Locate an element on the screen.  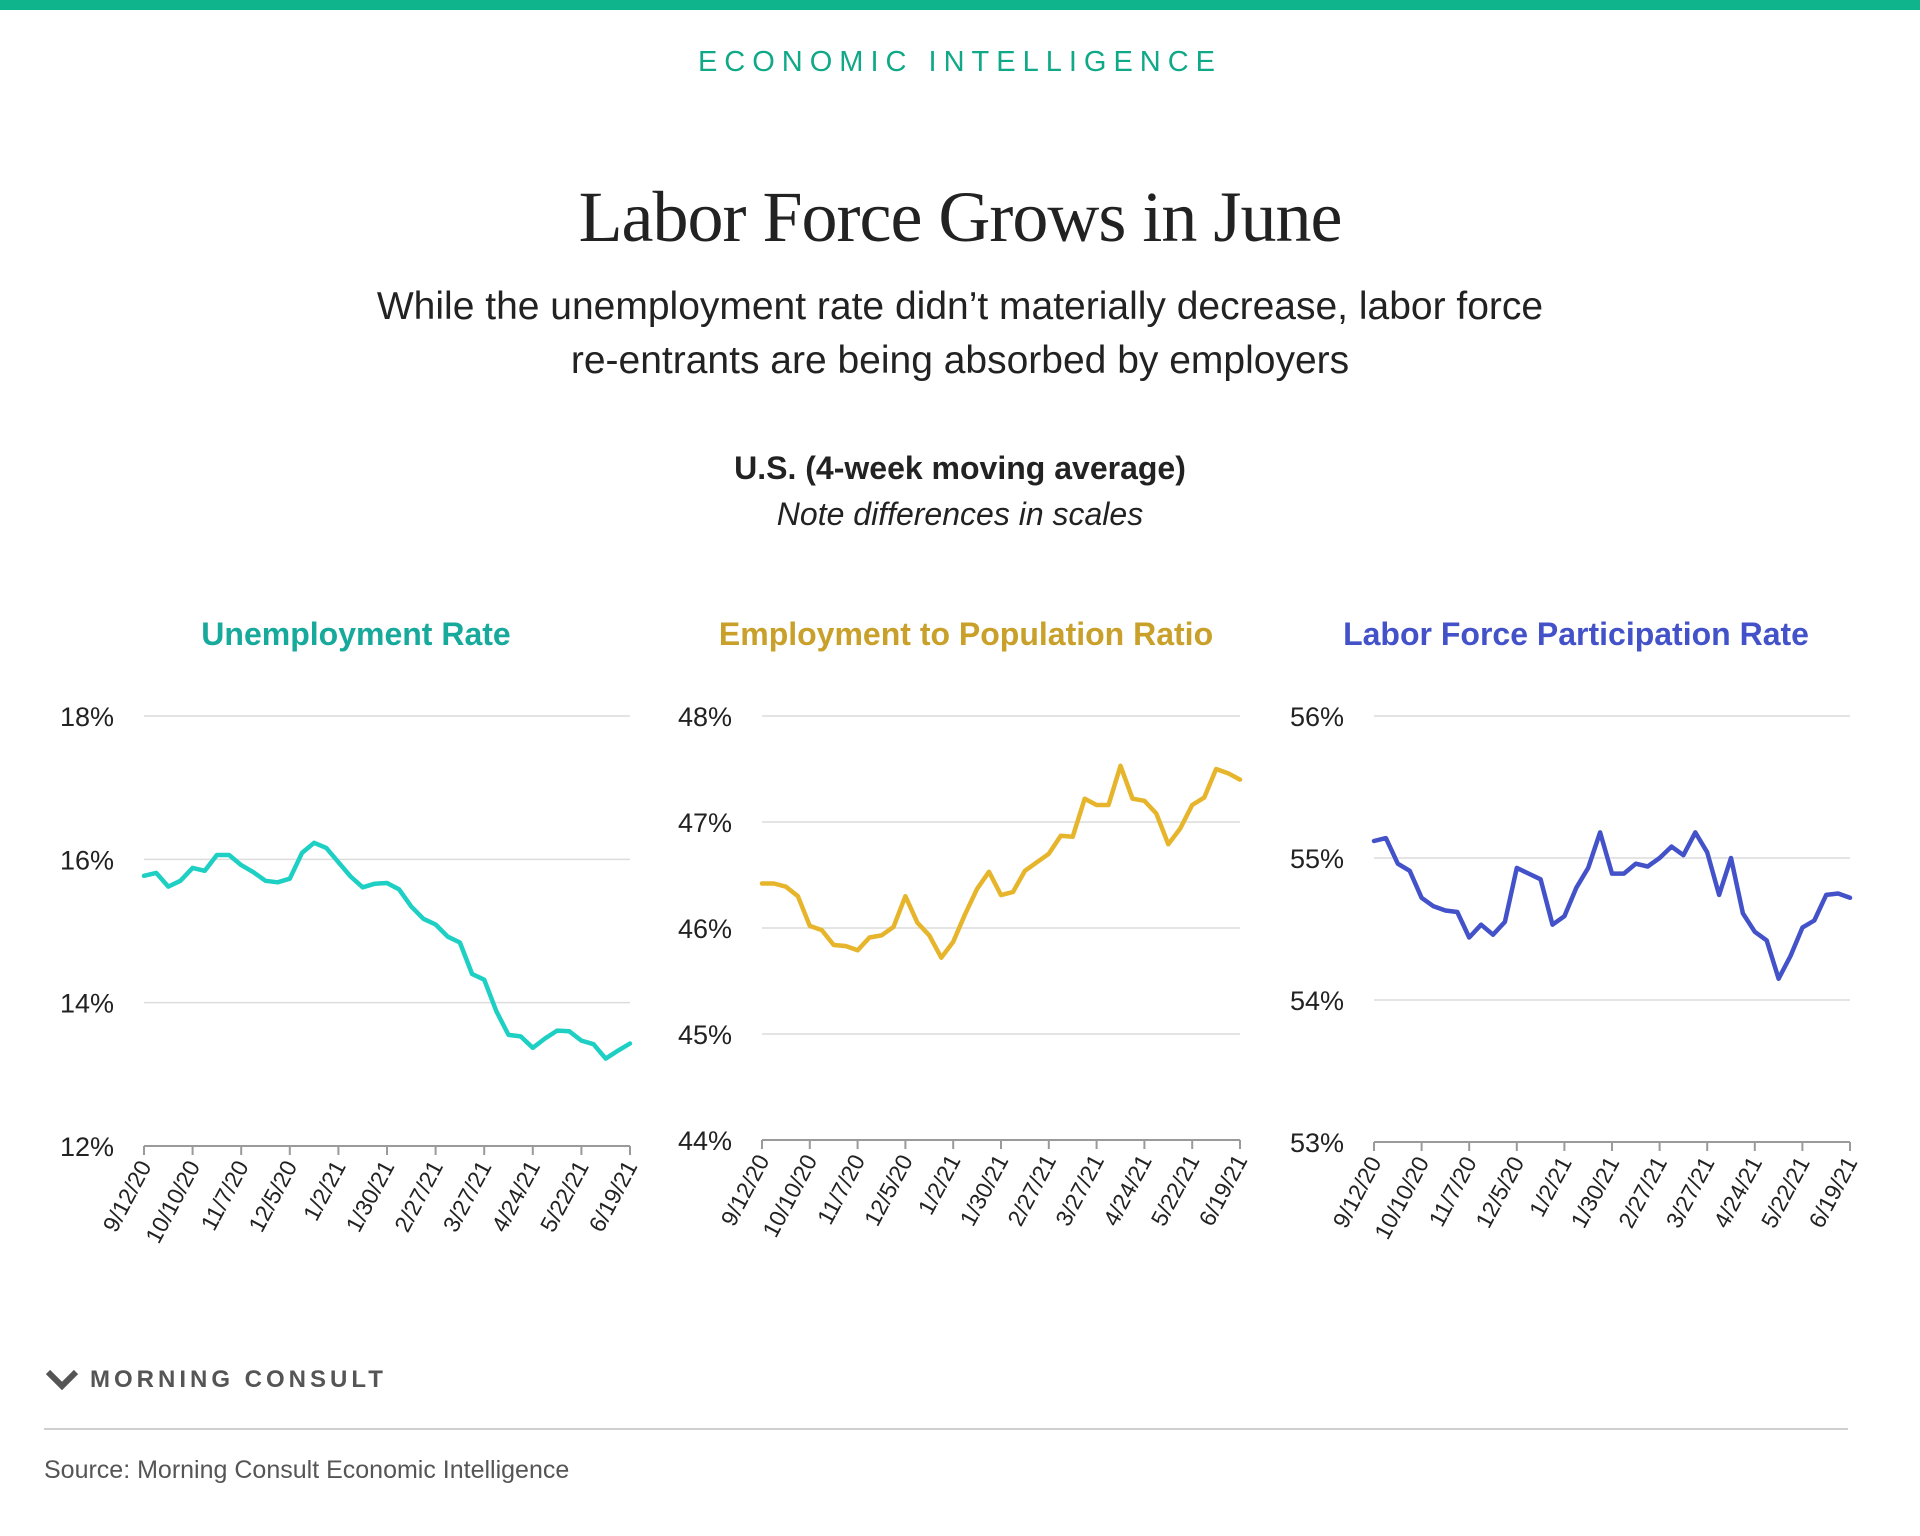
brand-name: MORNING CONSULT is located at coordinates (238, 1379).